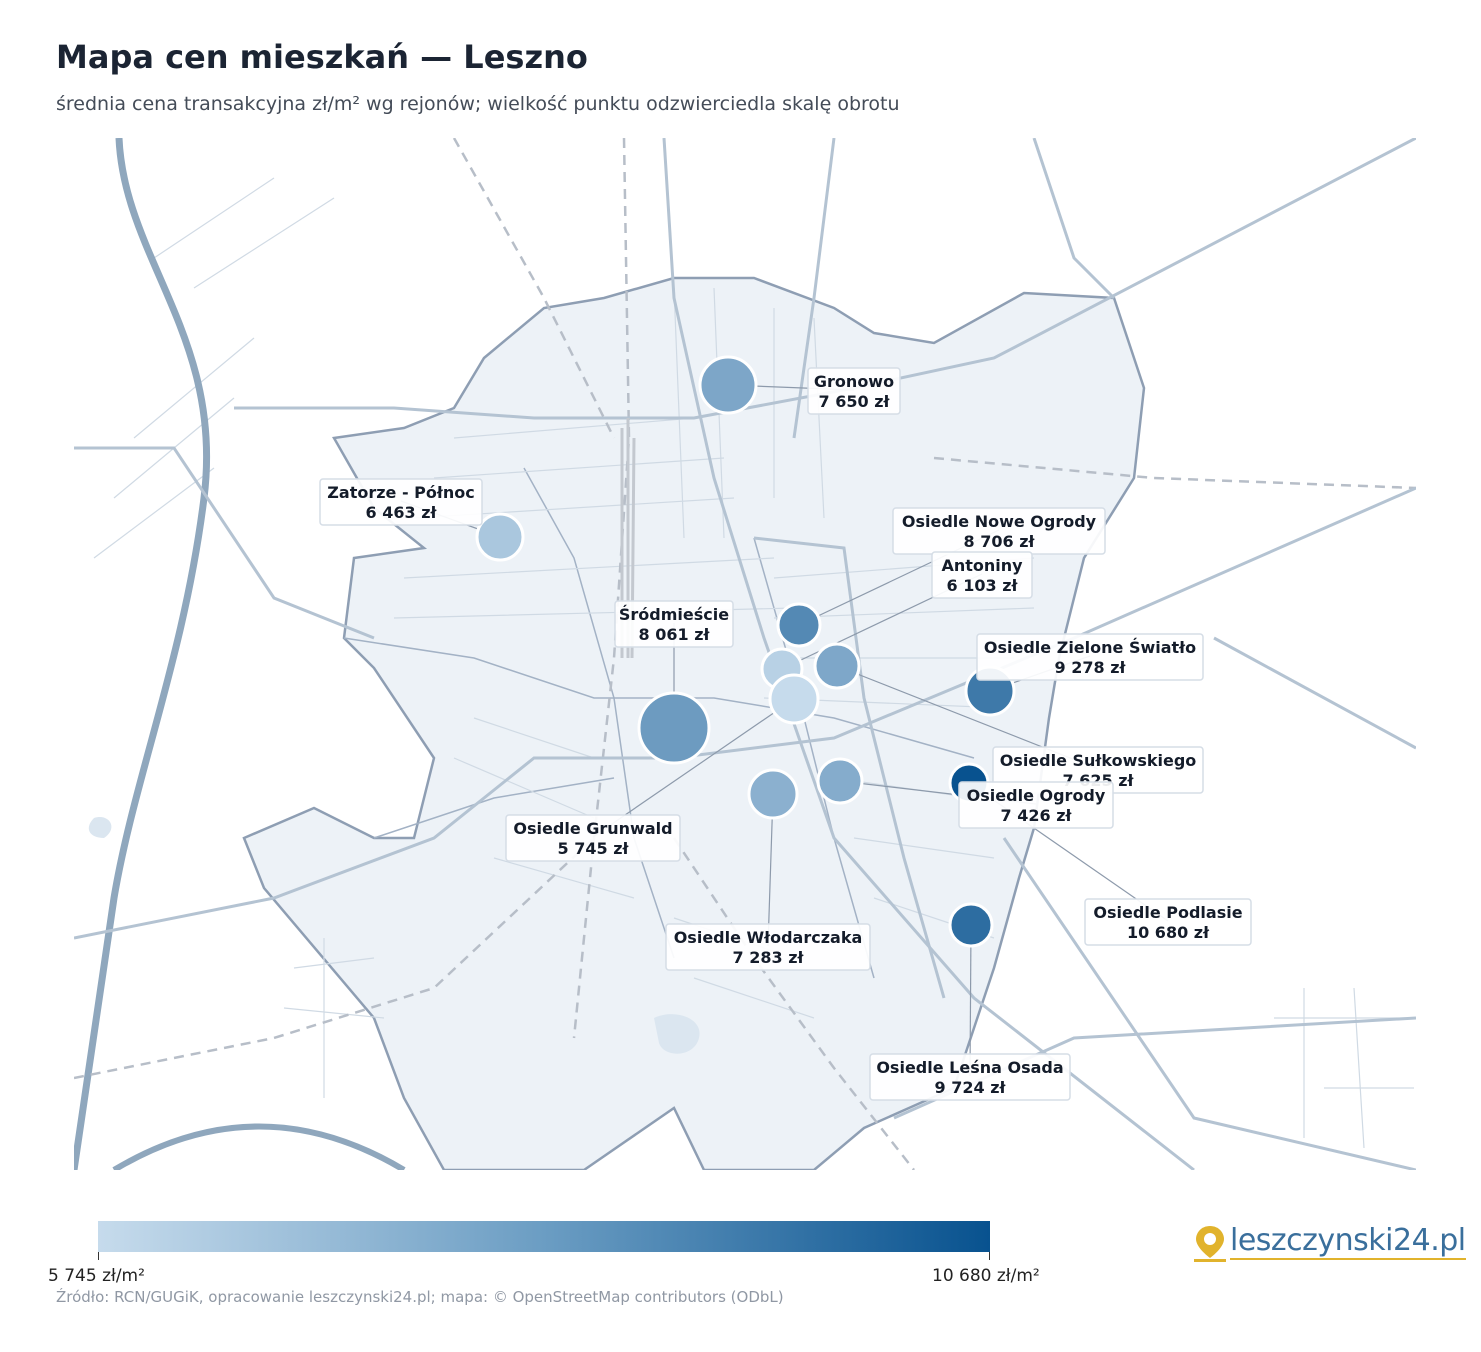 This screenshot has height=1352, width=1481. I want to click on district-price: 8 706 zł, so click(1000, 541).